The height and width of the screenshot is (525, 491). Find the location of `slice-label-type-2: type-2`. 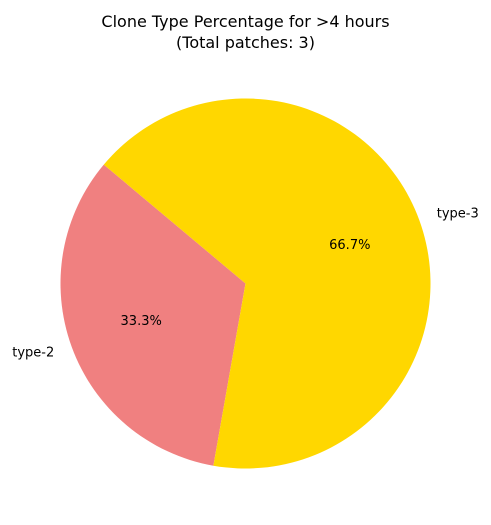

slice-label-type-2: type-2 is located at coordinates (33, 353).